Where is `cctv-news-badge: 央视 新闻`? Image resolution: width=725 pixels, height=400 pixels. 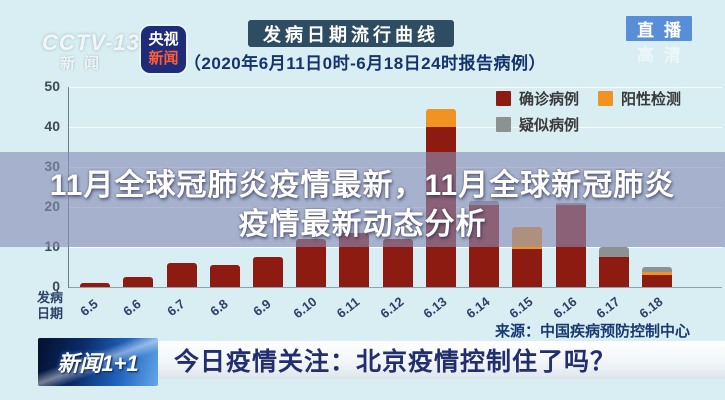 cctv-news-badge: 央视 新闻 is located at coordinates (163, 49).